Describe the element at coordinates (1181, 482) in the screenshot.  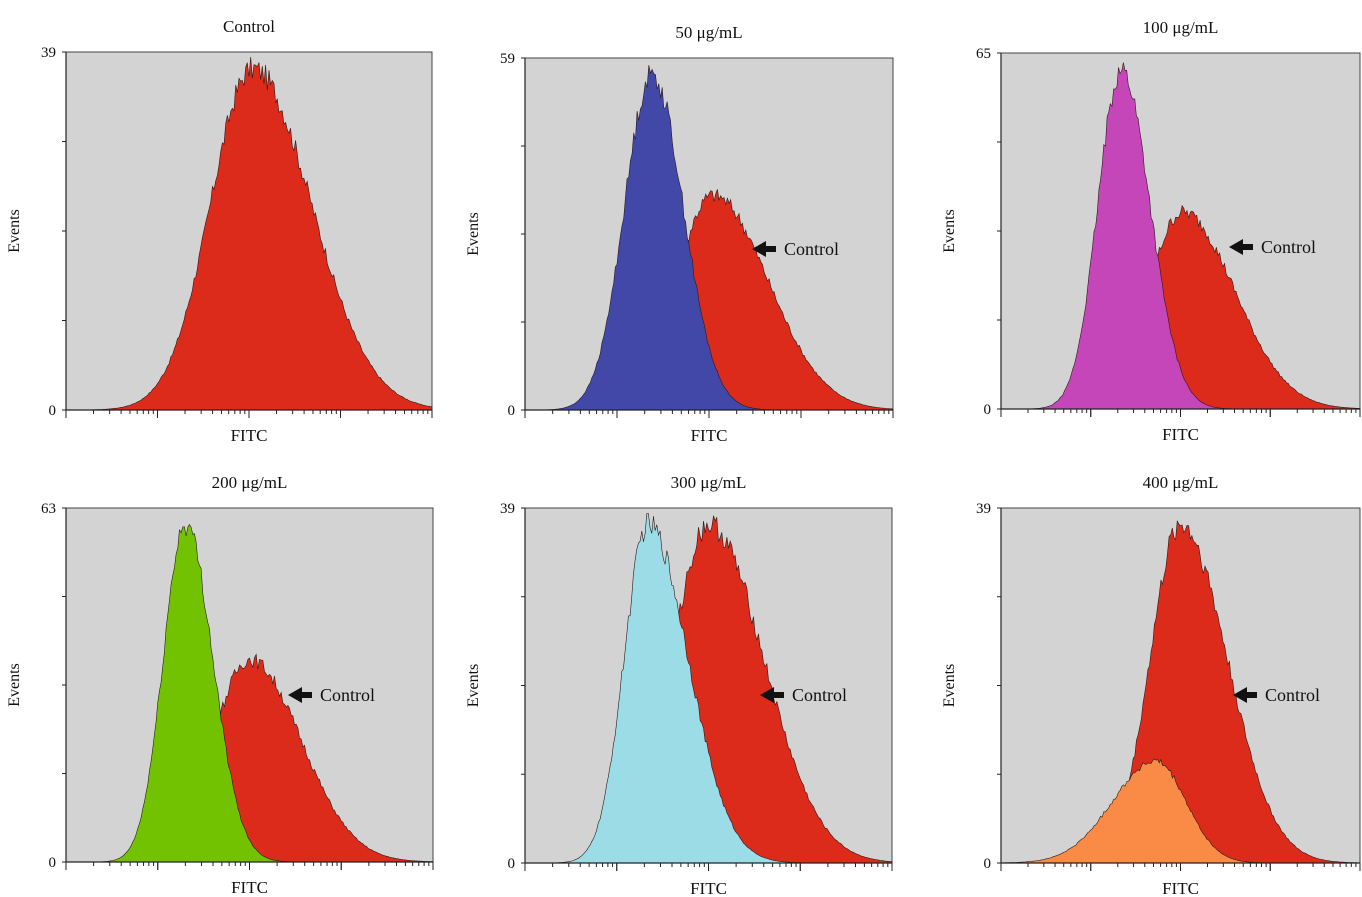
I see `panel-title: 400 μg/mL` at that location.